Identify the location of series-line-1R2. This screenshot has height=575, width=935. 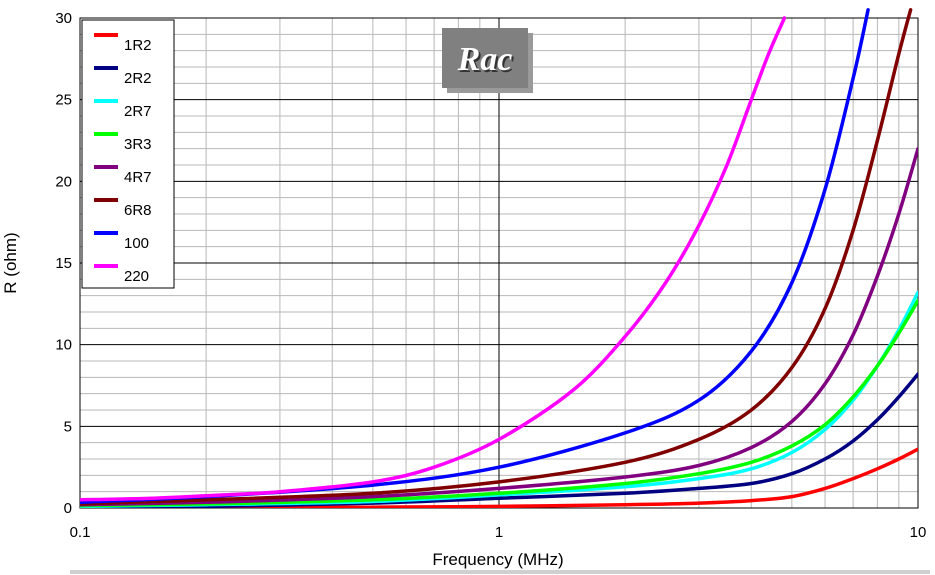
(499, 477).